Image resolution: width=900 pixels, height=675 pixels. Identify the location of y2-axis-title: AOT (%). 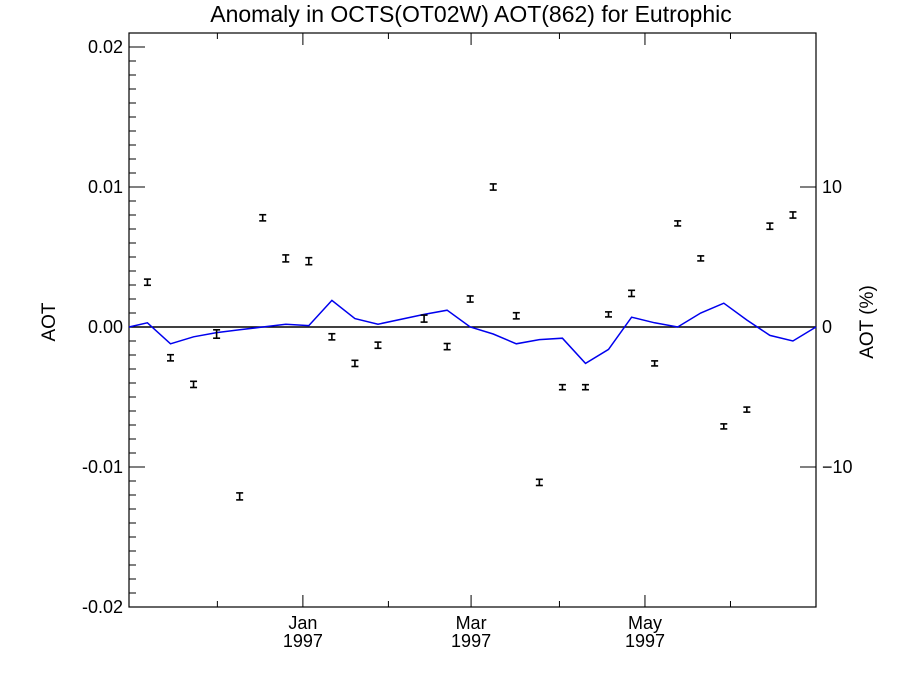
(867, 322).